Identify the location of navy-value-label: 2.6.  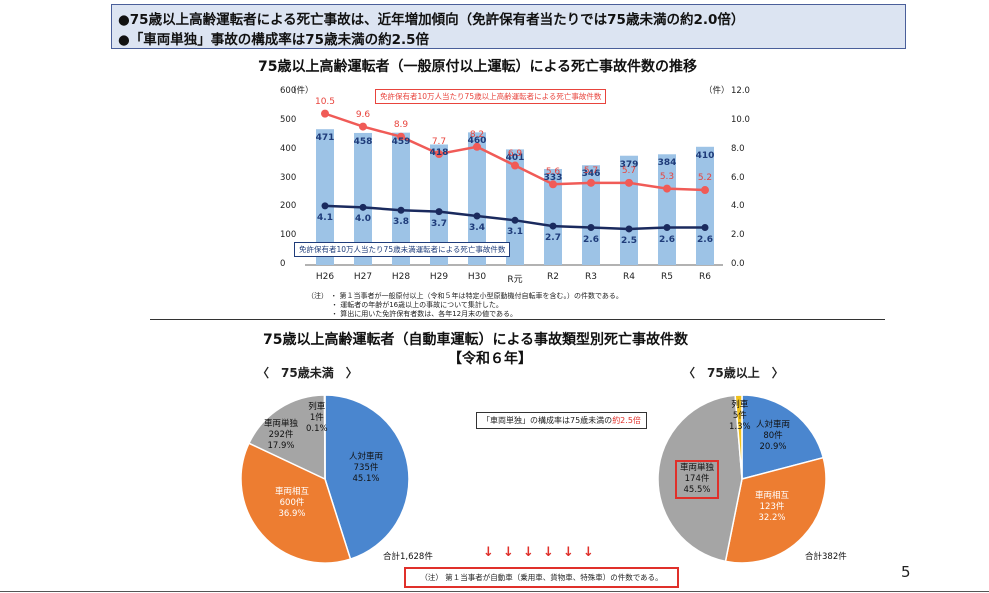
(705, 239).